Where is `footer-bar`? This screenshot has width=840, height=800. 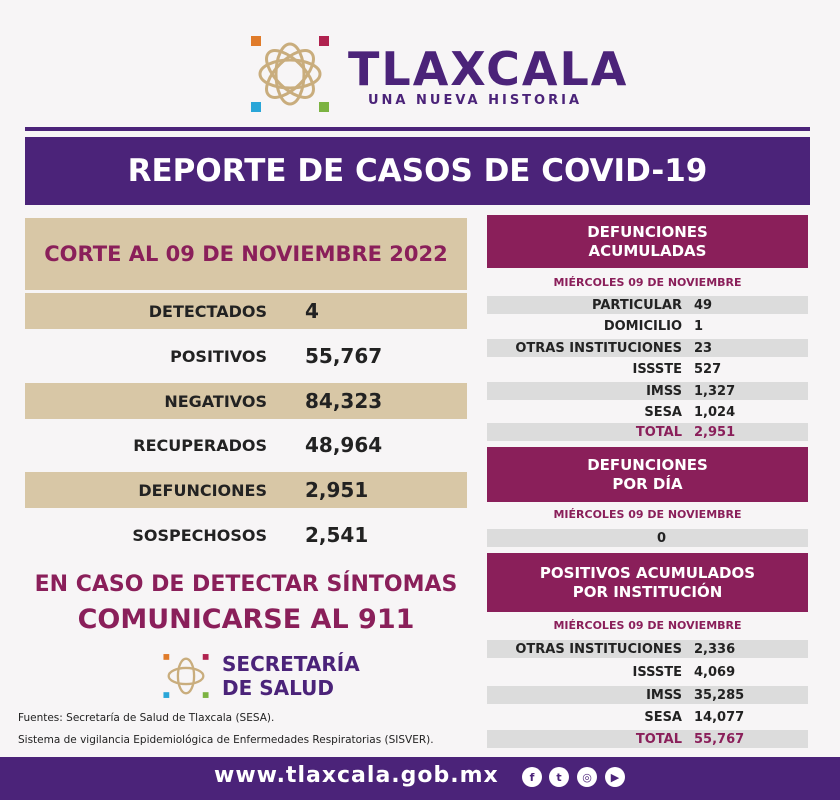
footer-bar is located at coordinates (420, 778).